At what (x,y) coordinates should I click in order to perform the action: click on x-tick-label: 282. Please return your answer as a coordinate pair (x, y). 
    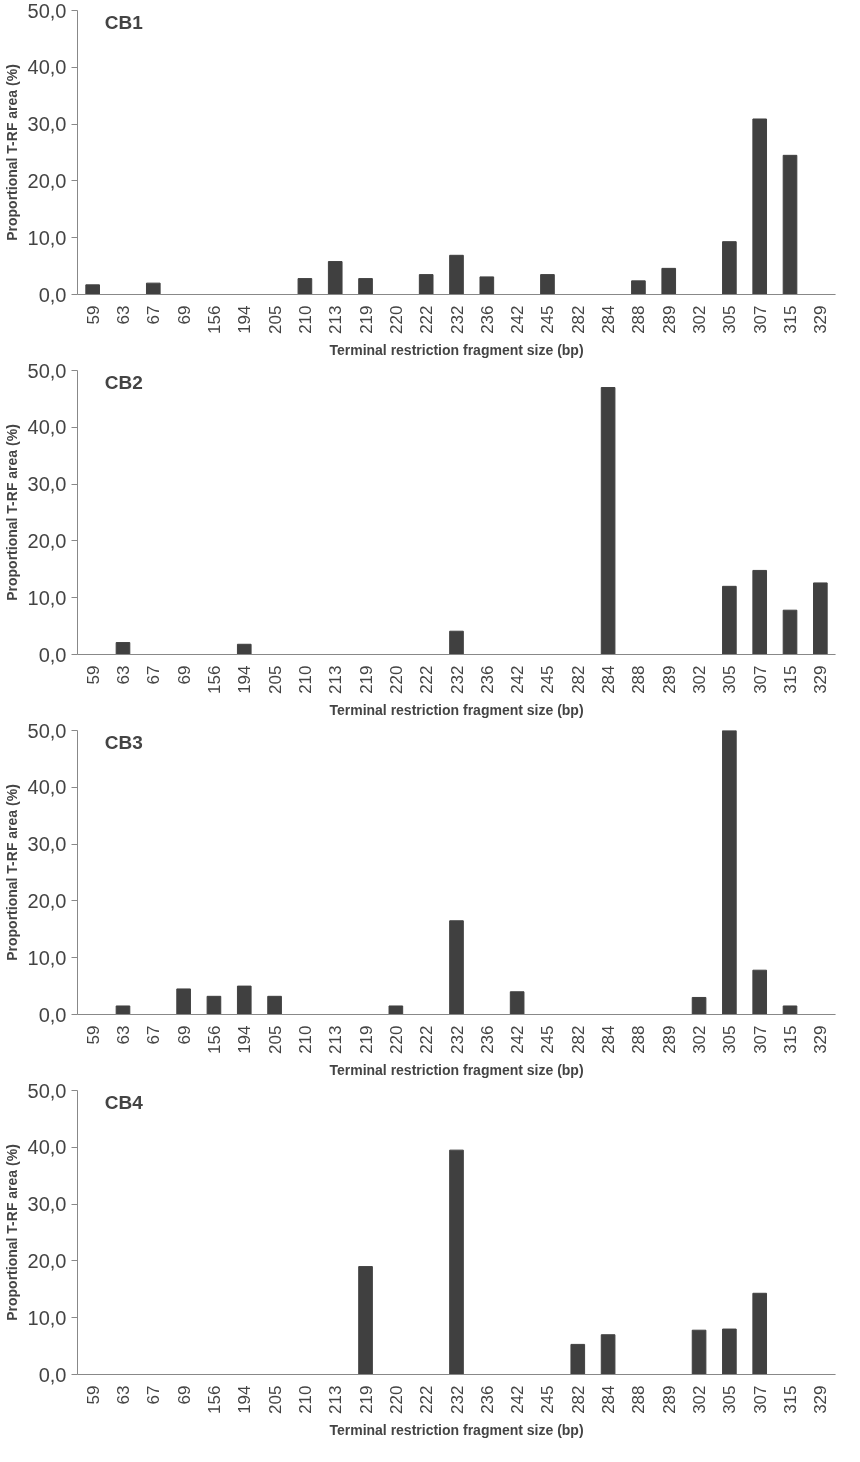
    Looking at the image, I should click on (578, 679).